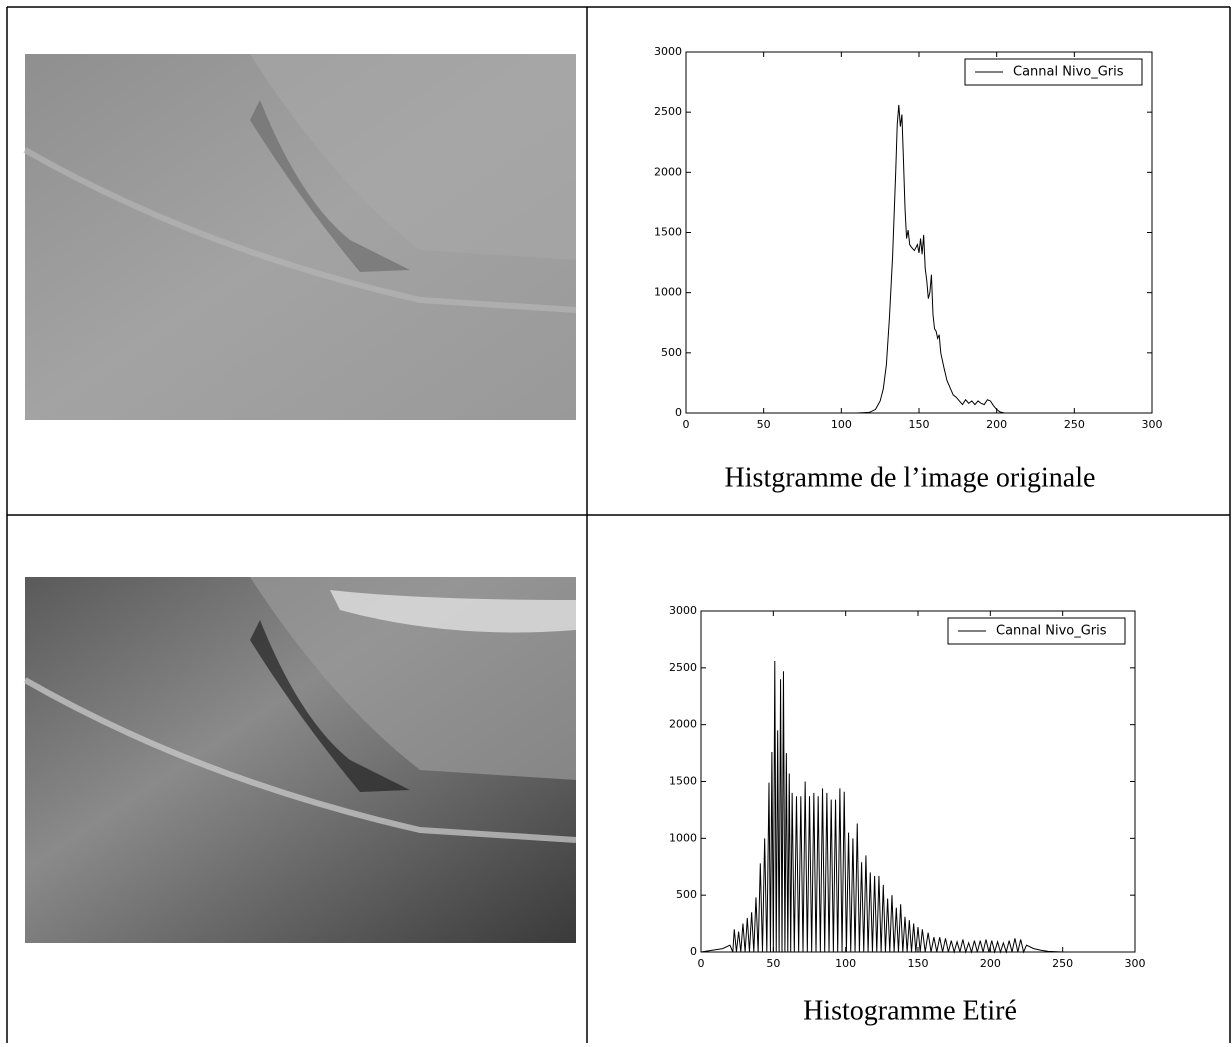  I want to click on plot-frame, so click(919, 232).